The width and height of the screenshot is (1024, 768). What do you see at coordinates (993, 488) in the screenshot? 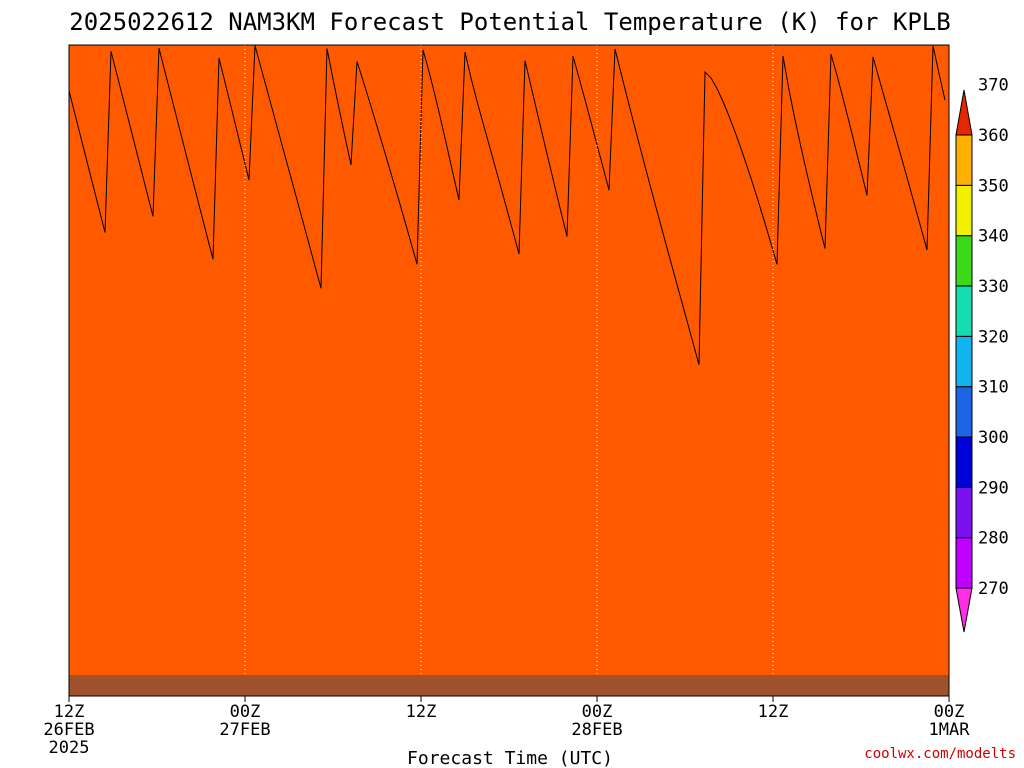
I see `colorbar-label: 290` at bounding box center [993, 488].